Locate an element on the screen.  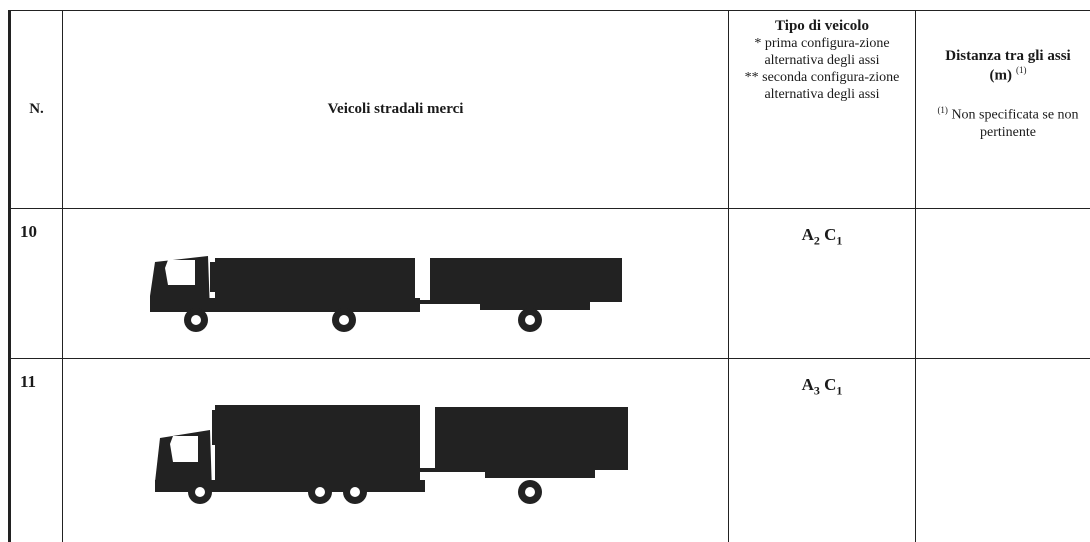
row-number: 10 is located at coordinates (28, 231).